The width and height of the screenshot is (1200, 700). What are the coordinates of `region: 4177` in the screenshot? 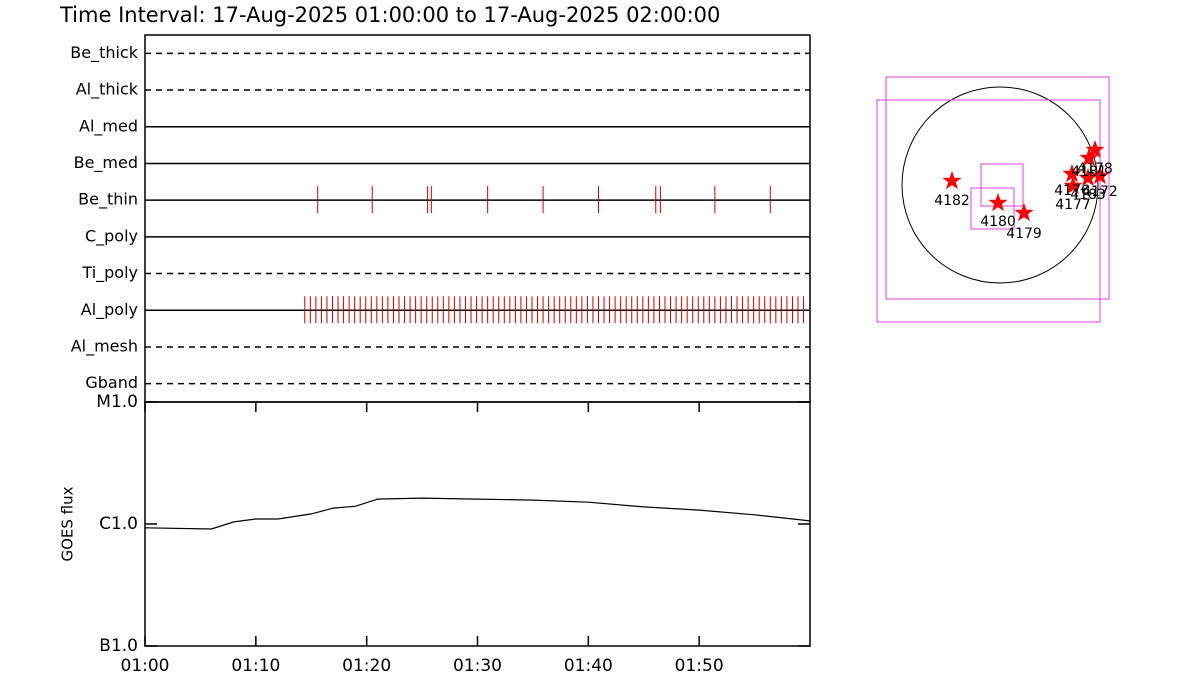 It's located at (1073, 194).